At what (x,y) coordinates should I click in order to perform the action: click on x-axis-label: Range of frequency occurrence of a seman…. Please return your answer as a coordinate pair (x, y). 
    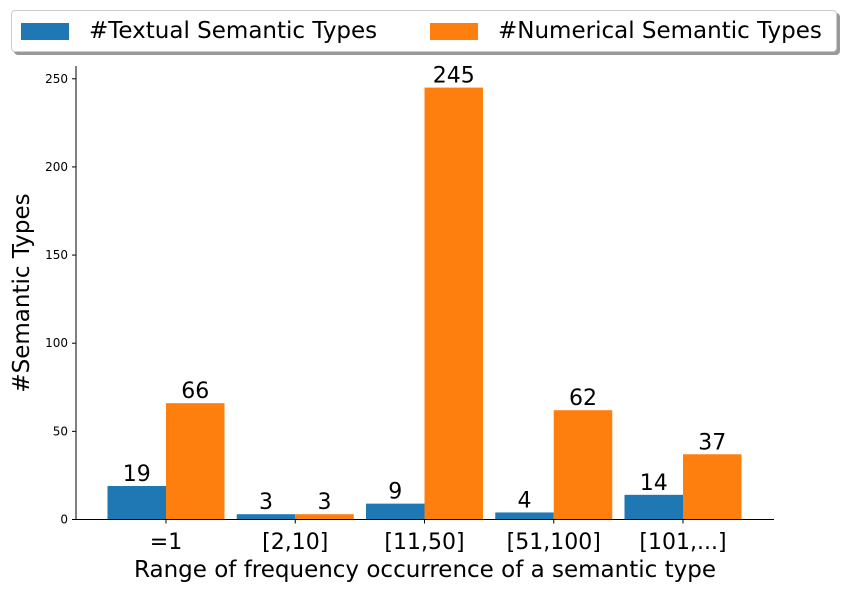
    Looking at the image, I should click on (425, 570).